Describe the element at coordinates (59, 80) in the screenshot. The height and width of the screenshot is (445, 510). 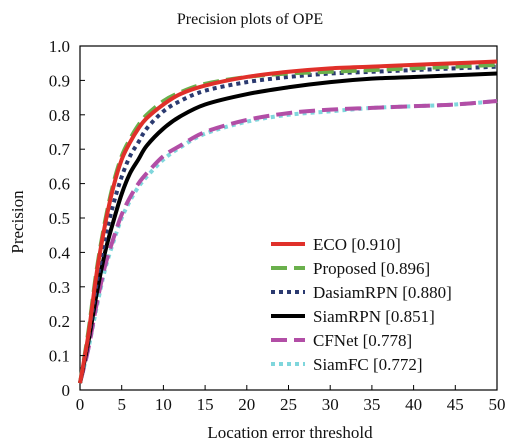
I see `y-tick-label: 0.9` at that location.